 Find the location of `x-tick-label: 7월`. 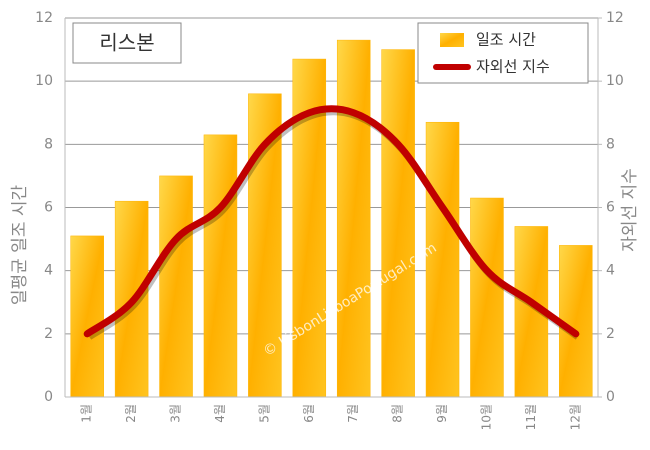

x-tick-label: 7월 is located at coordinates (353, 413).